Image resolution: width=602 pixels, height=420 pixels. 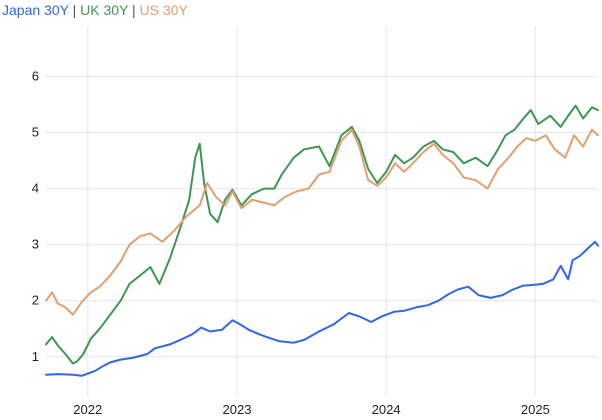 What do you see at coordinates (535, 409) in the screenshot?
I see `x-tick-label: 2025` at bounding box center [535, 409].